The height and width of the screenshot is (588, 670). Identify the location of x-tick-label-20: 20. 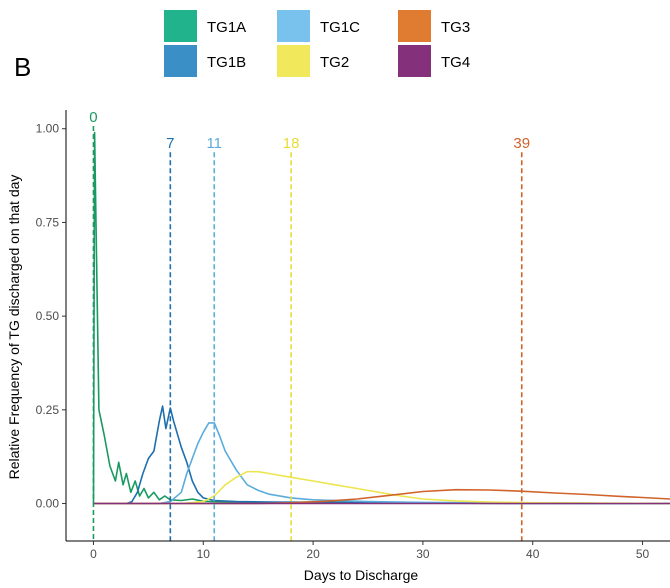
(313, 554).